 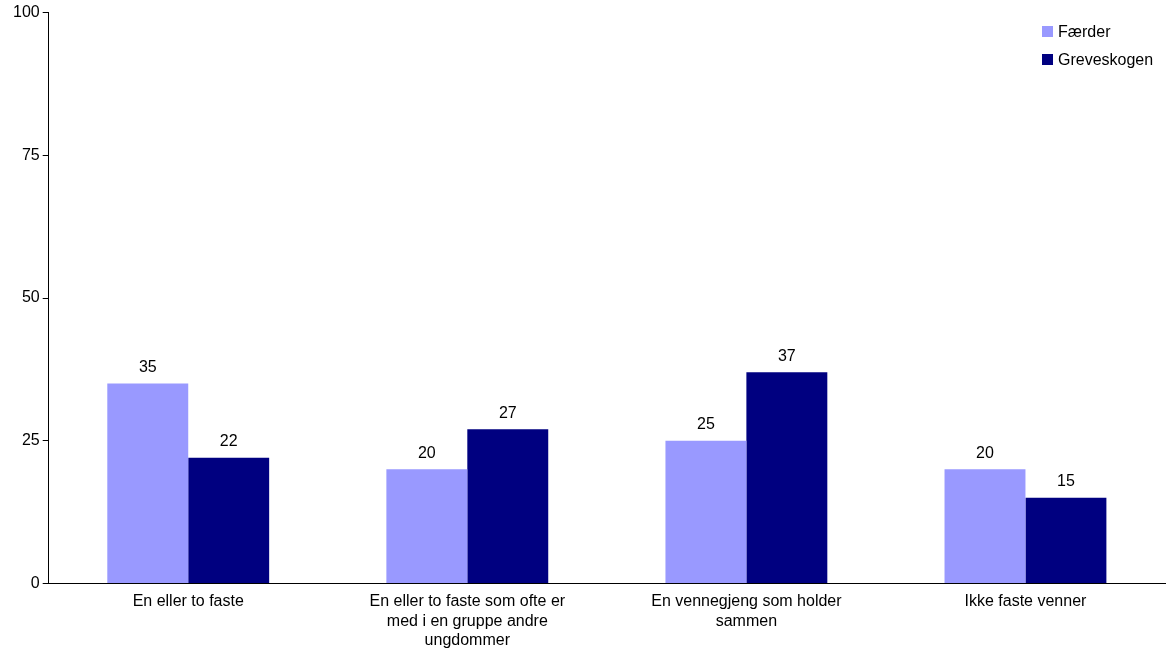 What do you see at coordinates (26, 12) in the screenshot?
I see `y-tick-label: 100` at bounding box center [26, 12].